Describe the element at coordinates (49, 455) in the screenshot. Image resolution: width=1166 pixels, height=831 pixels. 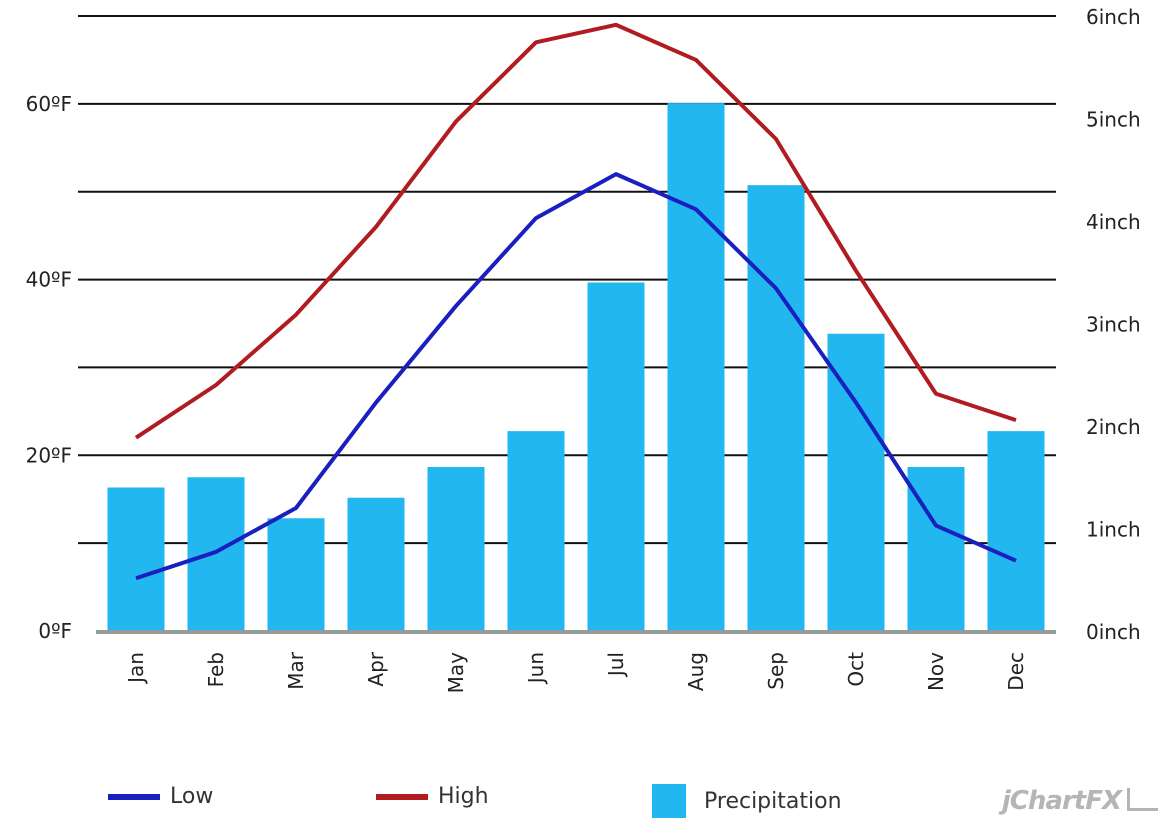
I see `left-tick-label: 20ºF` at that location.